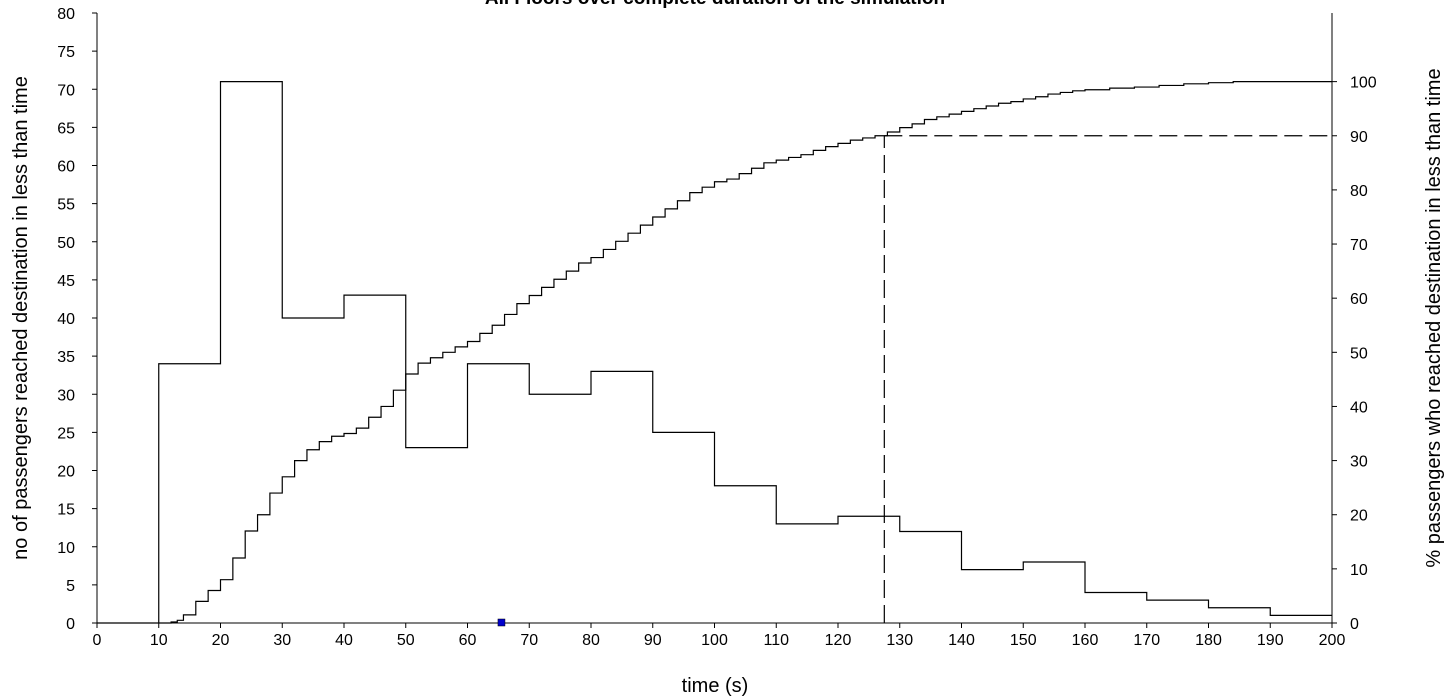  I want to click on x-tick-label: 80, so click(591, 640).